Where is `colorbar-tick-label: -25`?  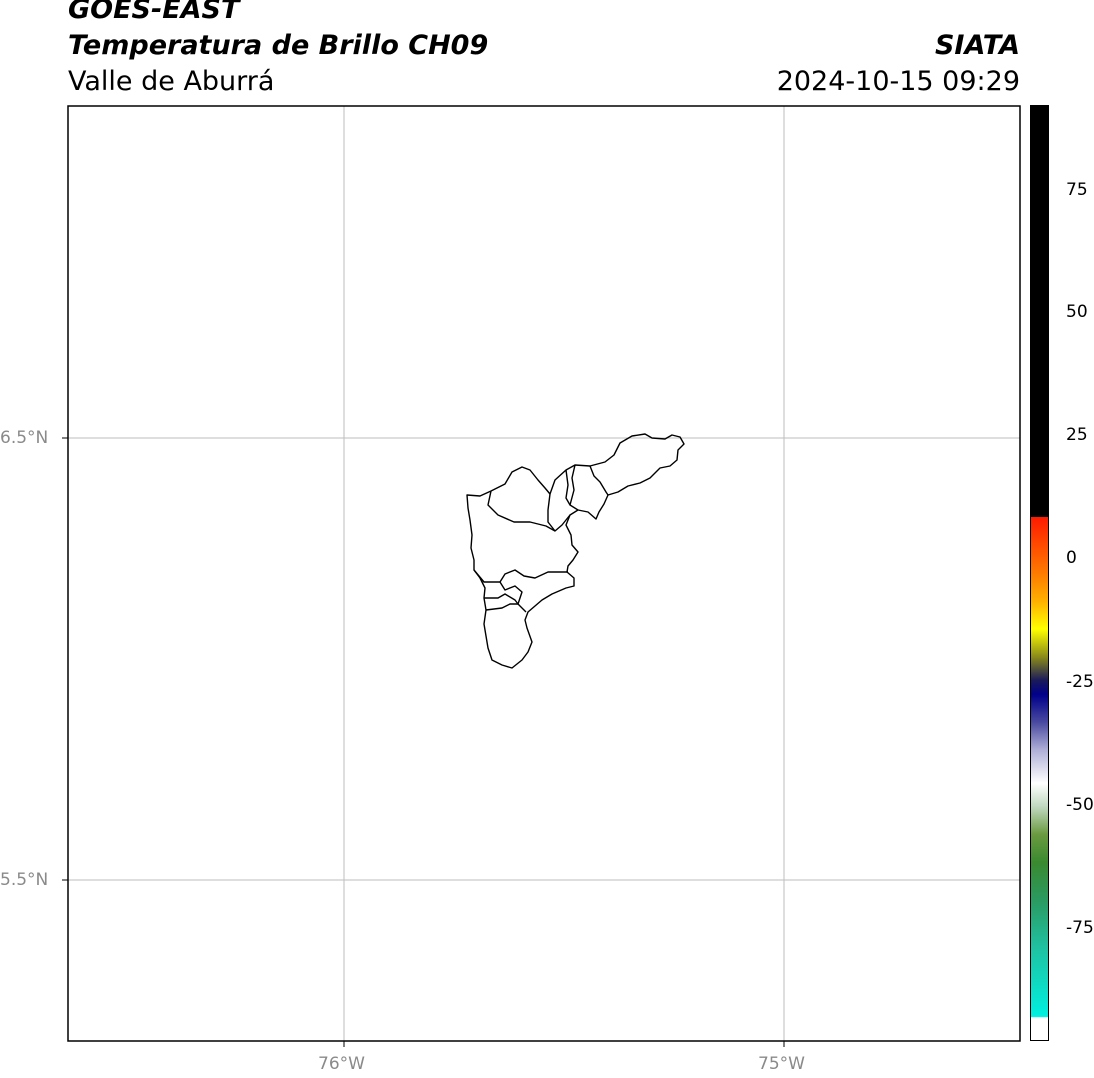
colorbar-tick-label: -25 is located at coordinates (1080, 682).